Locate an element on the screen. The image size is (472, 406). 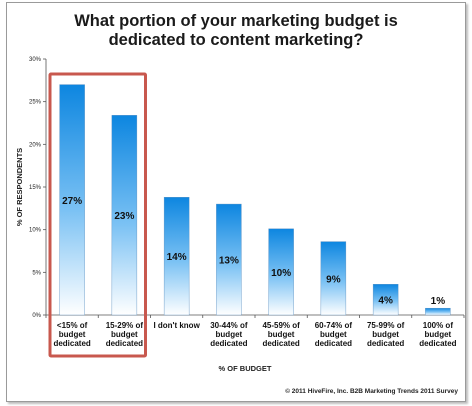
x-category-label: 15-29% of budget dedicated is located at coordinates (125, 334).